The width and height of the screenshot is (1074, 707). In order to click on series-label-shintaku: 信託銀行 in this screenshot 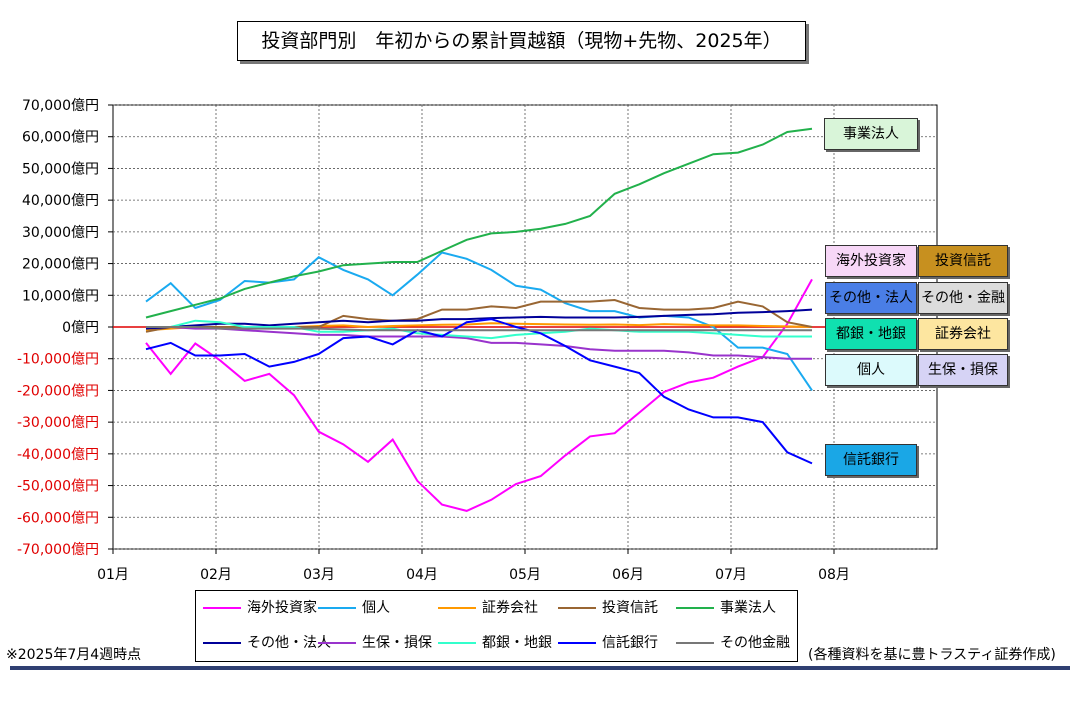, I will do `click(871, 460)`.